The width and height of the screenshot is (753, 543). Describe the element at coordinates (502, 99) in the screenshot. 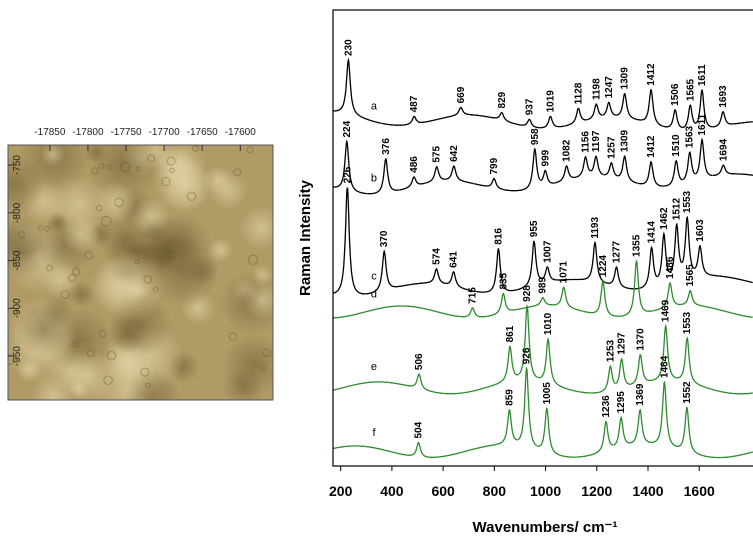

I see `peak-label: 829` at that location.